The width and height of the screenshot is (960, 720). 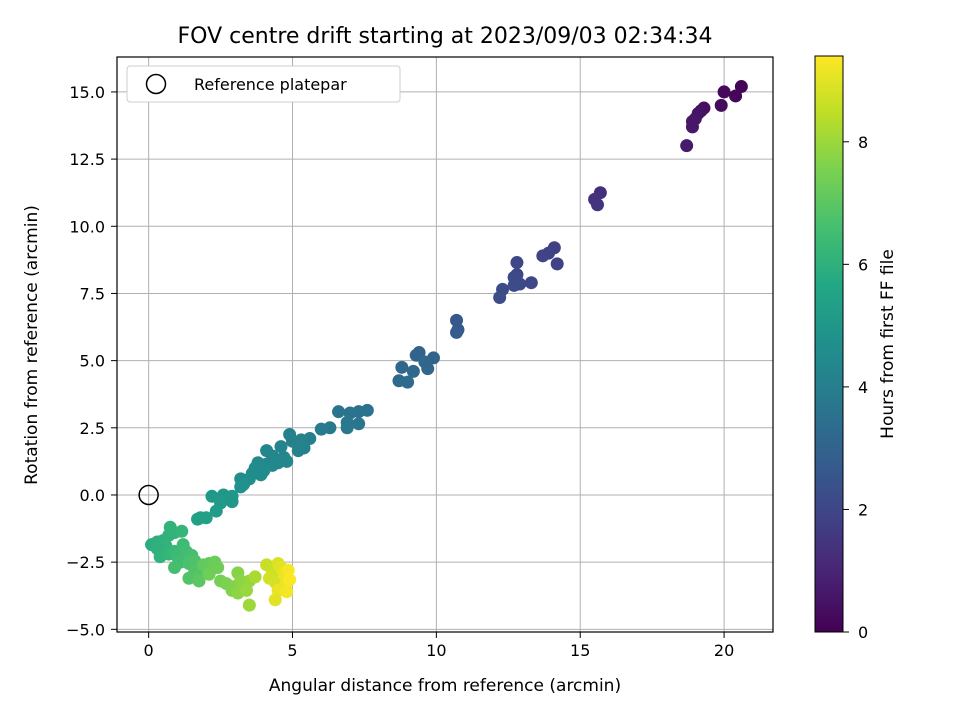 What do you see at coordinates (863, 509) in the screenshot?
I see `colorbar-tick-label: 2` at bounding box center [863, 509].